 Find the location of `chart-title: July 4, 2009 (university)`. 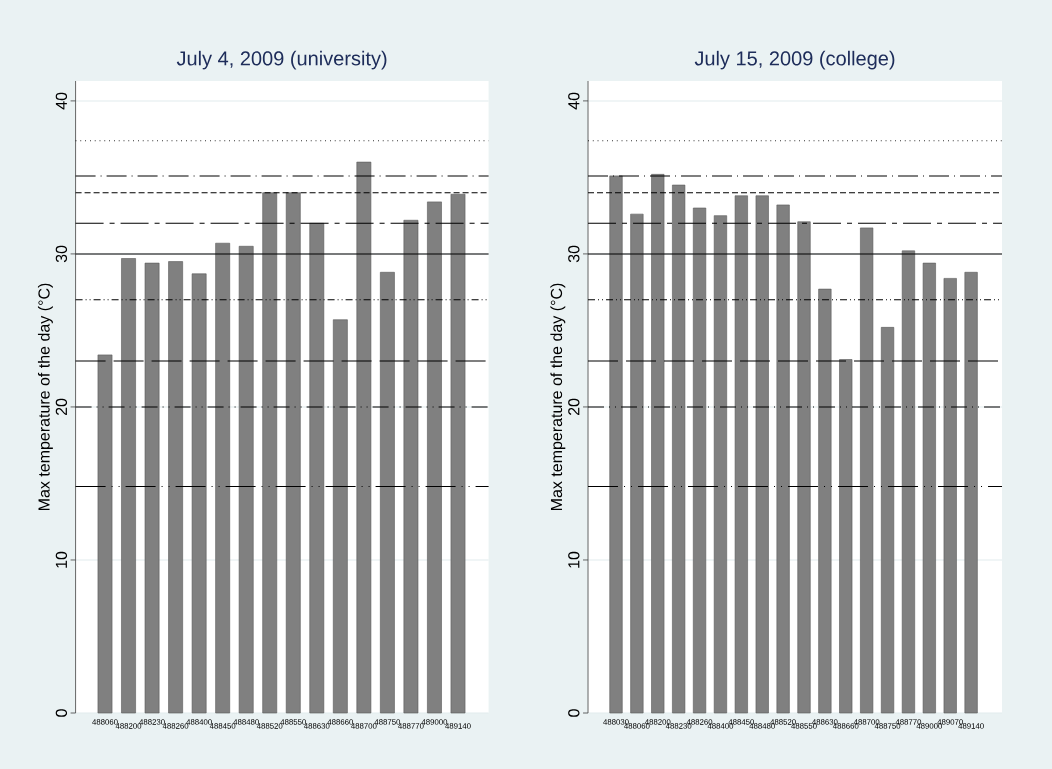

chart-title: July 4, 2009 (university) is located at coordinates (281, 60).